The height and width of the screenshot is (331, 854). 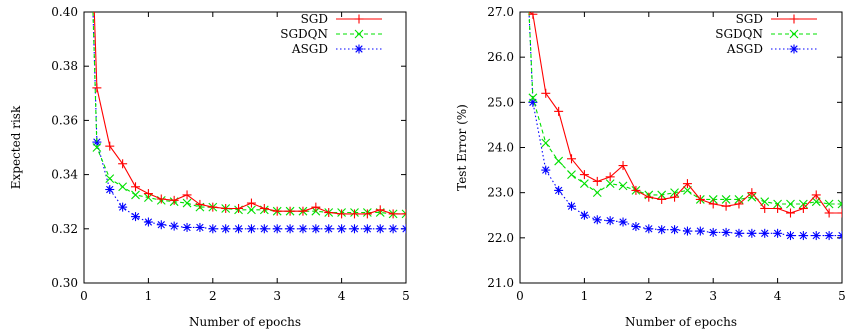 I want to click on y-tick-label: 0.32, so click(x=64, y=229).